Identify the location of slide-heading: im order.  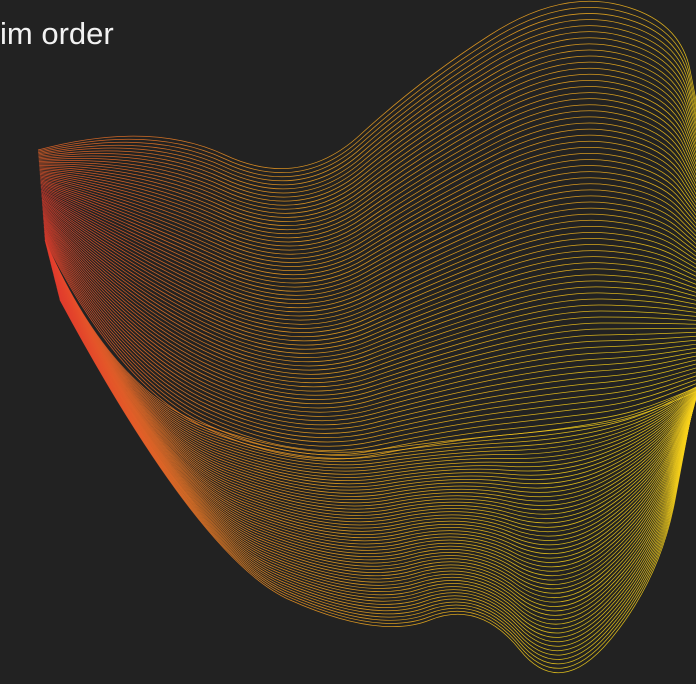
(57, 33).